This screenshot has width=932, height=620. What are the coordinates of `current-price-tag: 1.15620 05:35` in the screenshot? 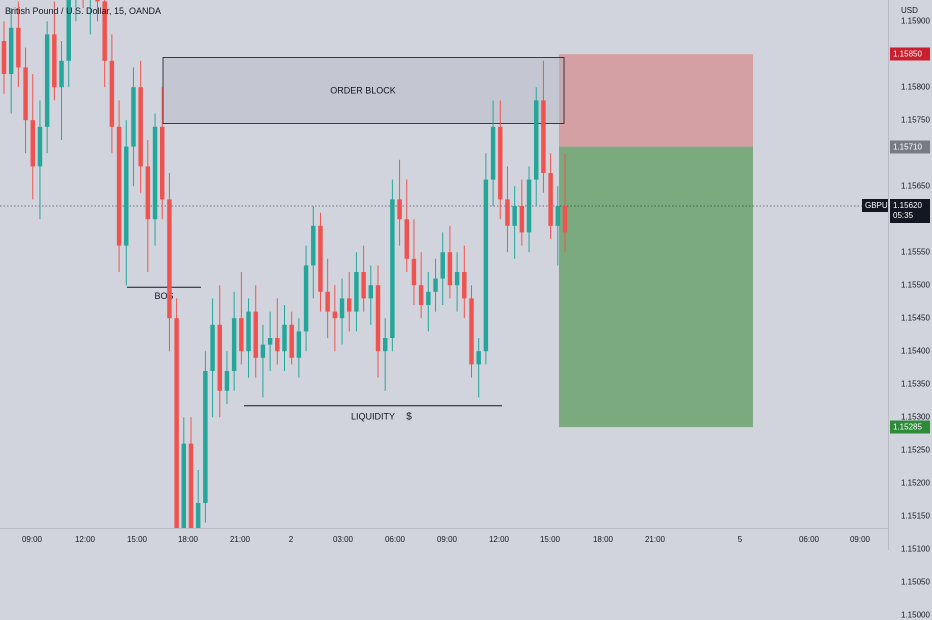 It's located at (910, 211).